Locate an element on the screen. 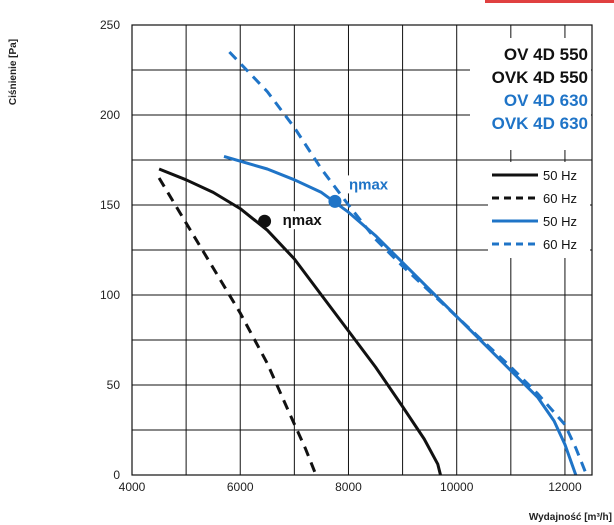  y-tick-label: 200 is located at coordinates (110, 115).